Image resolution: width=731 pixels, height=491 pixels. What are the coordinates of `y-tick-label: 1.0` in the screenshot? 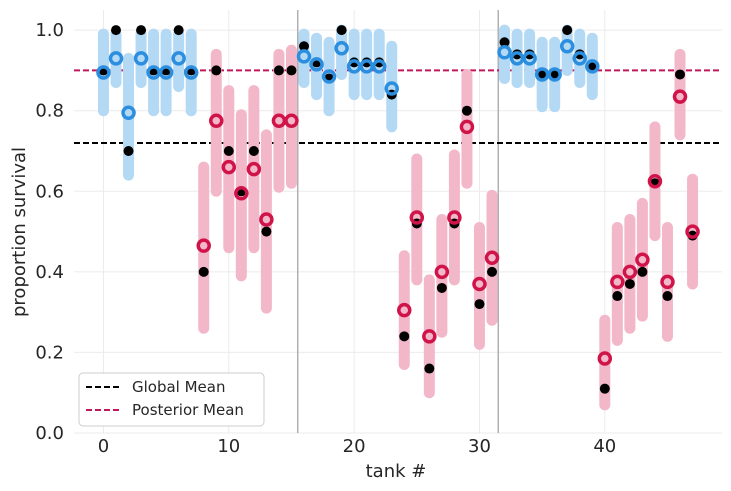 It's located at (49, 30).